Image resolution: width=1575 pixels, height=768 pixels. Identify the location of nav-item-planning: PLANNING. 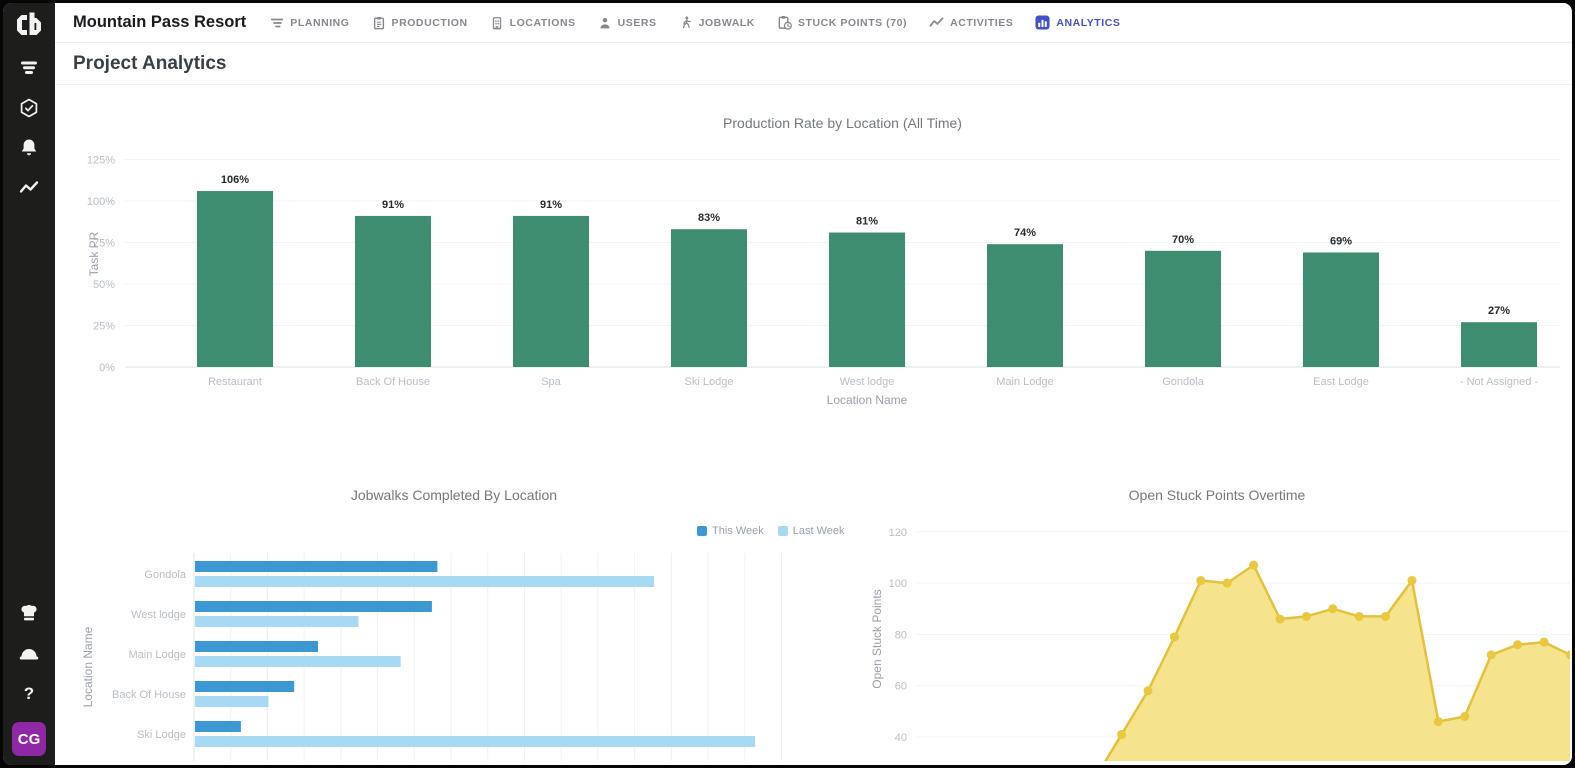
(309, 23).